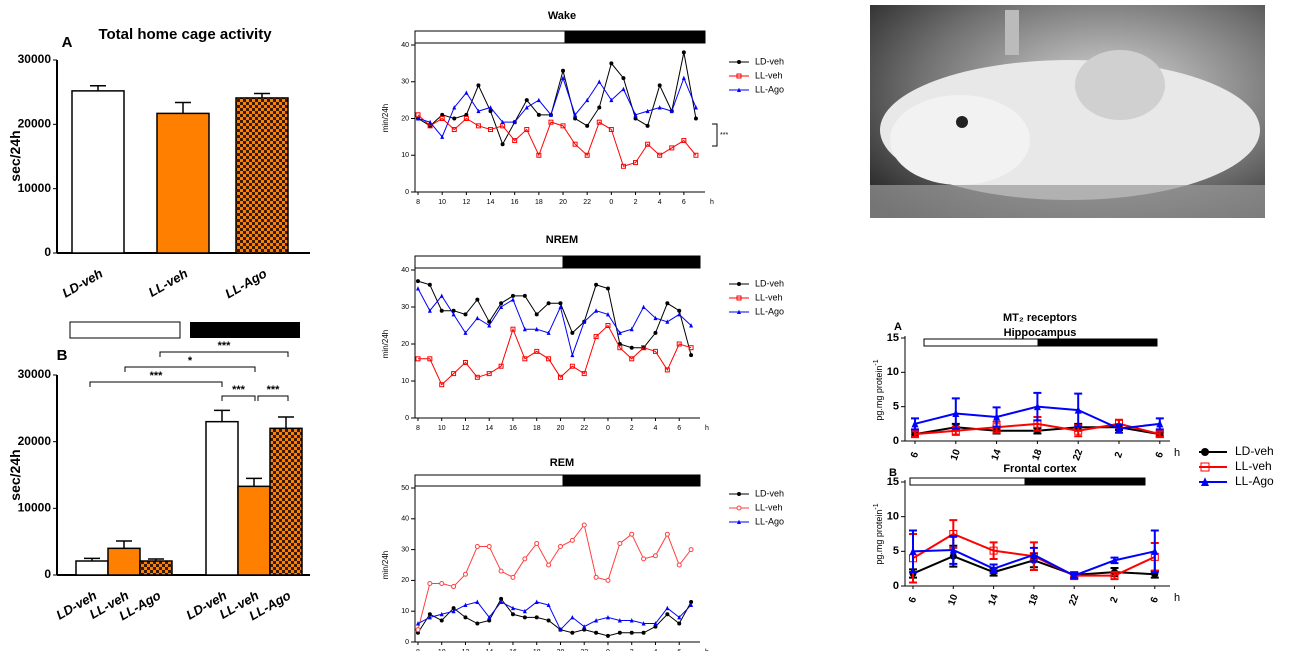 This screenshot has height=651, width=1297. I want to click on bar, so click(262, 175).